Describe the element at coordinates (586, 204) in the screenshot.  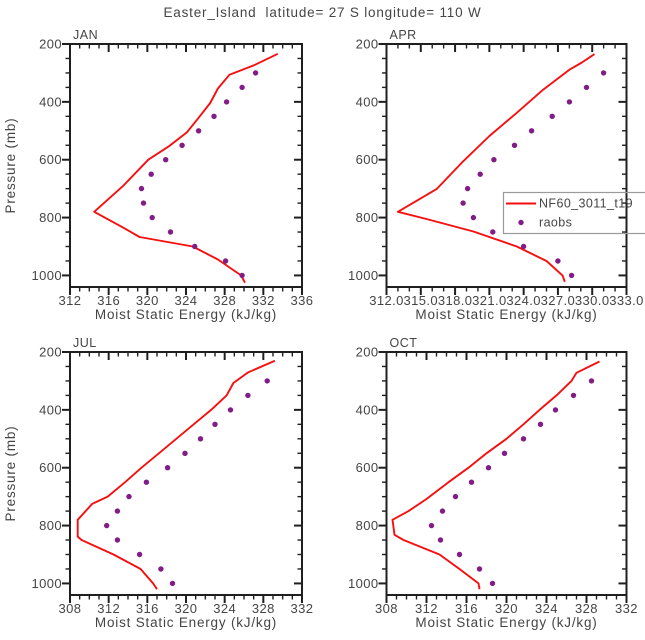
I see `legend-line-label: NF60_3011_t19` at that location.